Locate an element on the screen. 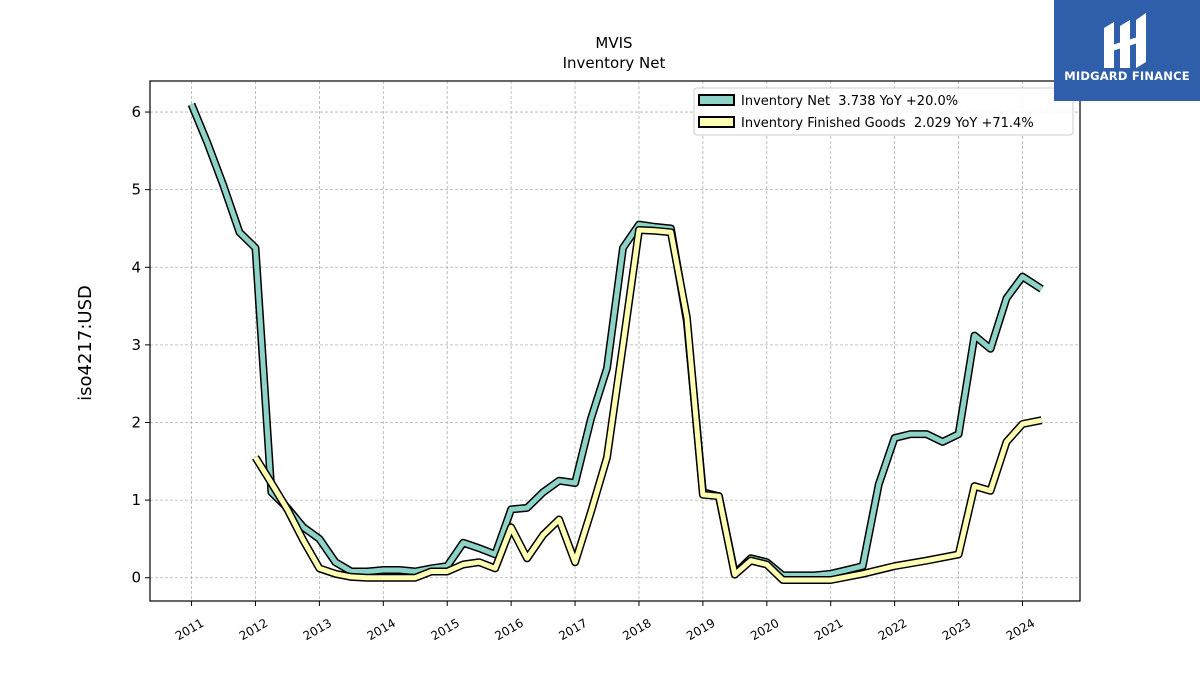 This screenshot has height=675, width=1200. x-tick-label: 2017 is located at coordinates (572, 629).